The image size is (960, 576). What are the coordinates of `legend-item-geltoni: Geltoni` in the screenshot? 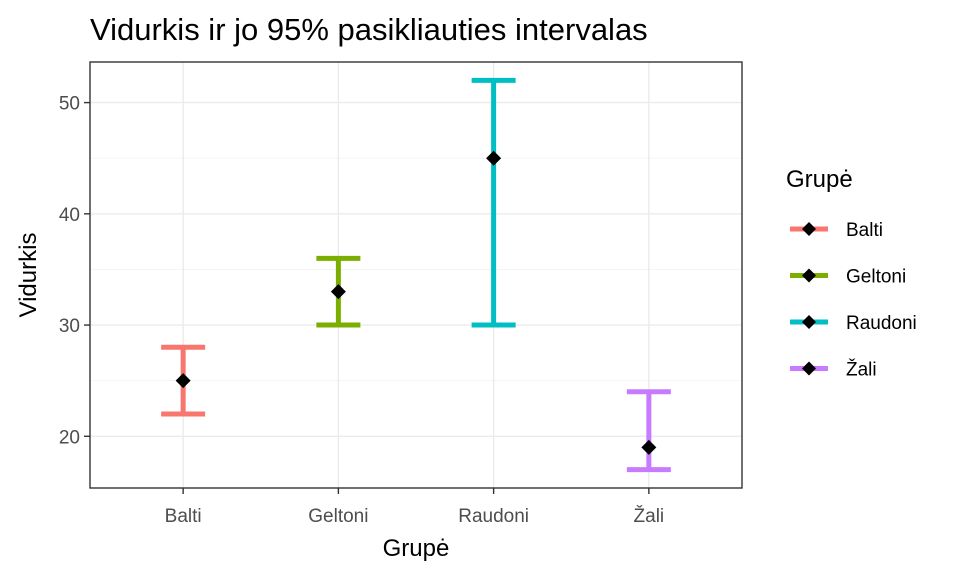 It's located at (848, 277).